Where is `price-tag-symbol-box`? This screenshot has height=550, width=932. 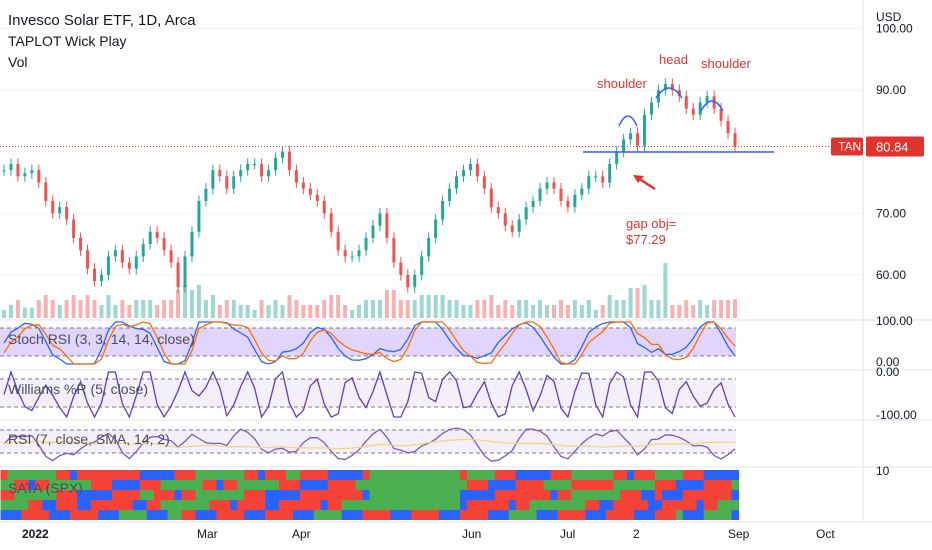 price-tag-symbol-box is located at coordinates (847, 146).